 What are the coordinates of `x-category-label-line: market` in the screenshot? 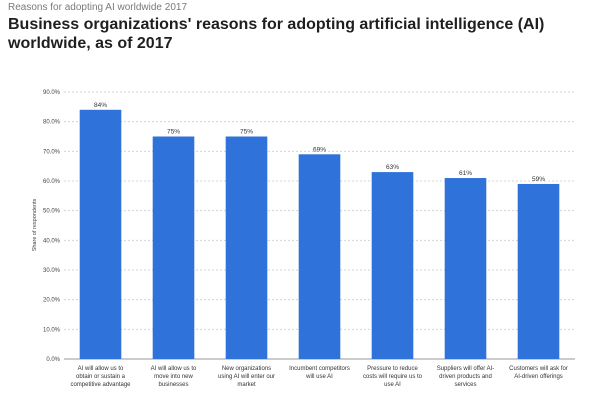 It's located at (246, 385).